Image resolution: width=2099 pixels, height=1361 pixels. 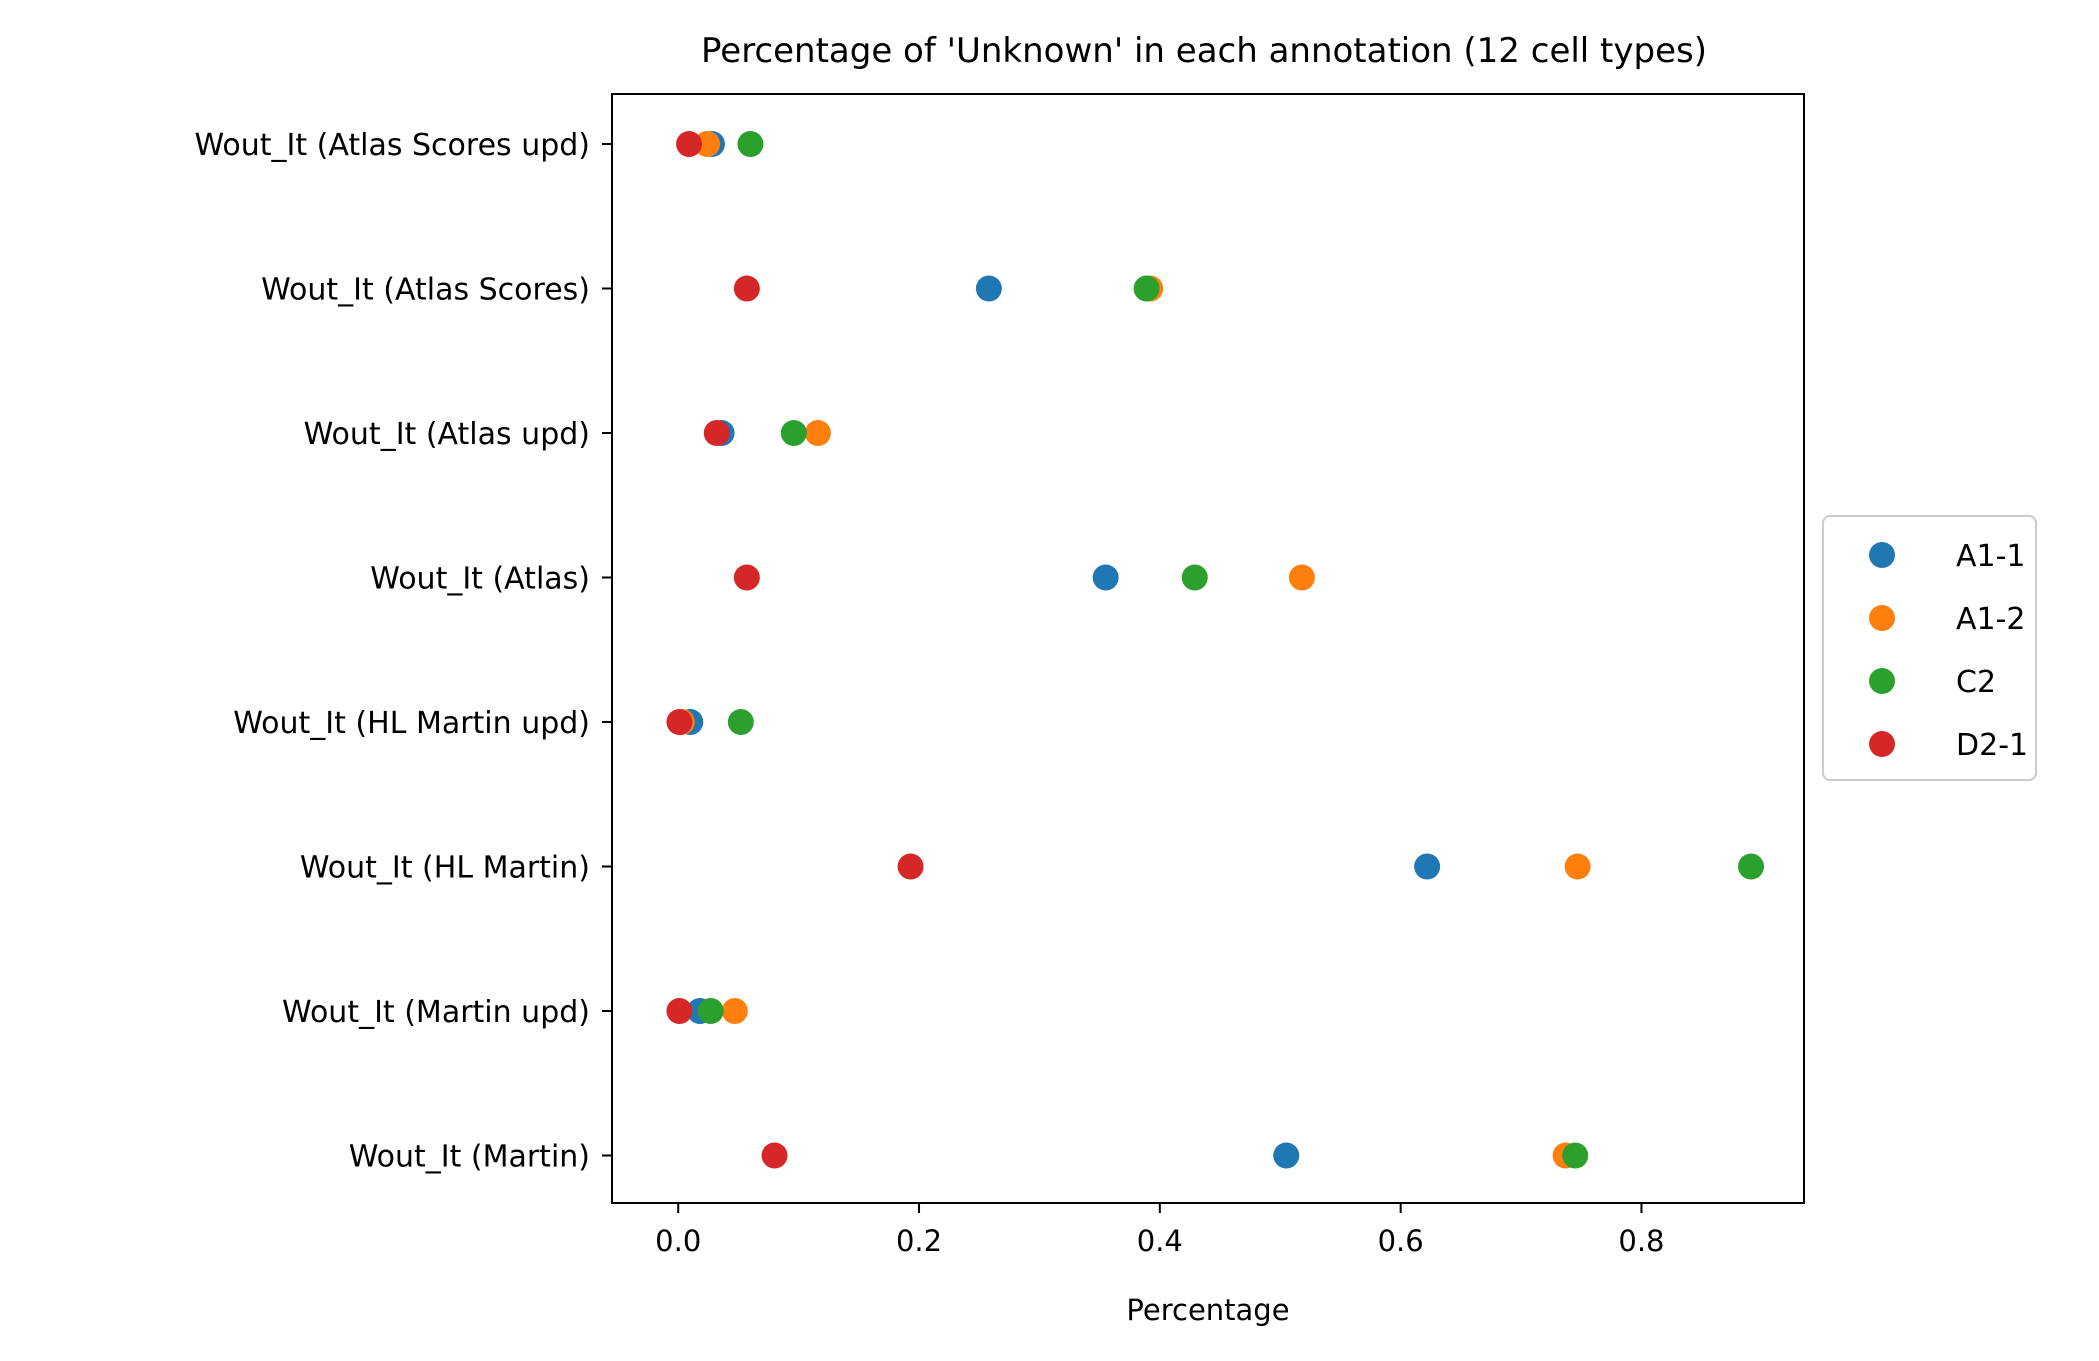 I want to click on x-axis-label: Percentage, so click(x=1207, y=1310).